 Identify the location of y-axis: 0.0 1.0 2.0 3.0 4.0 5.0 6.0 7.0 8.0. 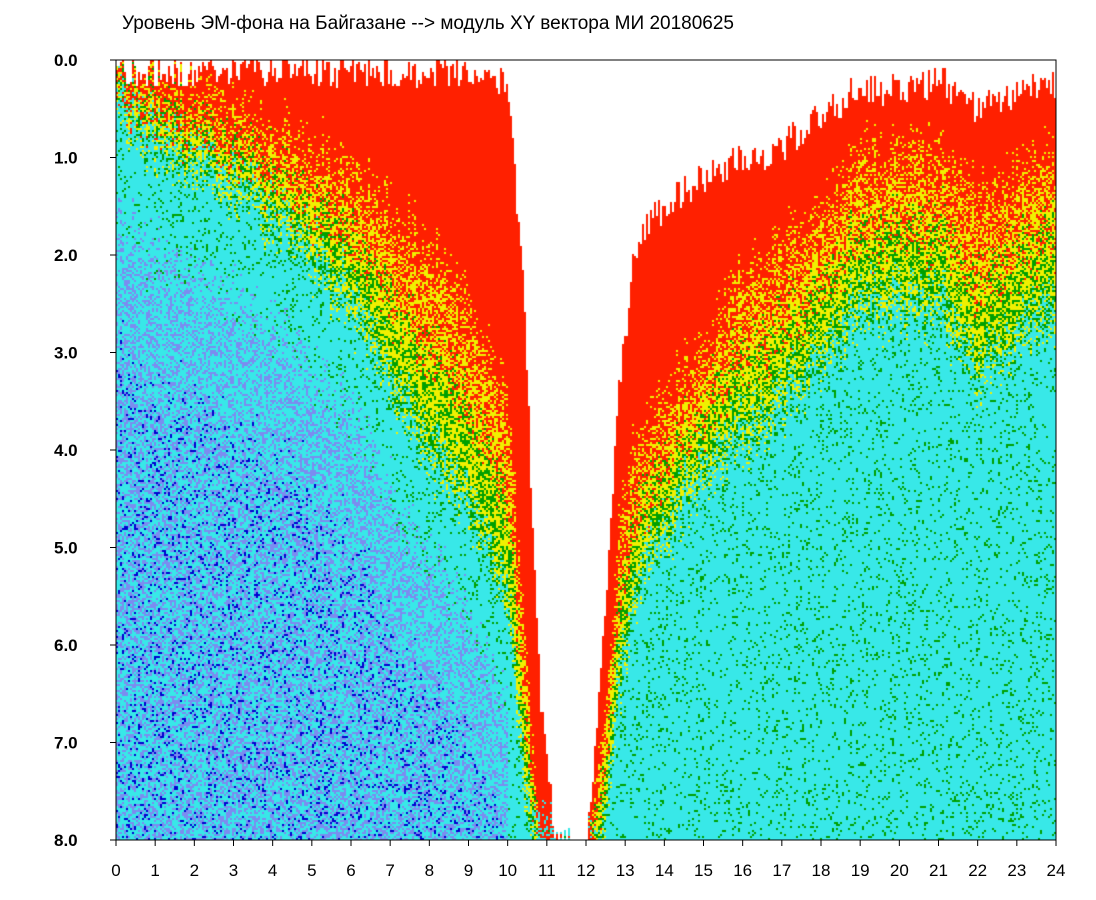
(85, 450).